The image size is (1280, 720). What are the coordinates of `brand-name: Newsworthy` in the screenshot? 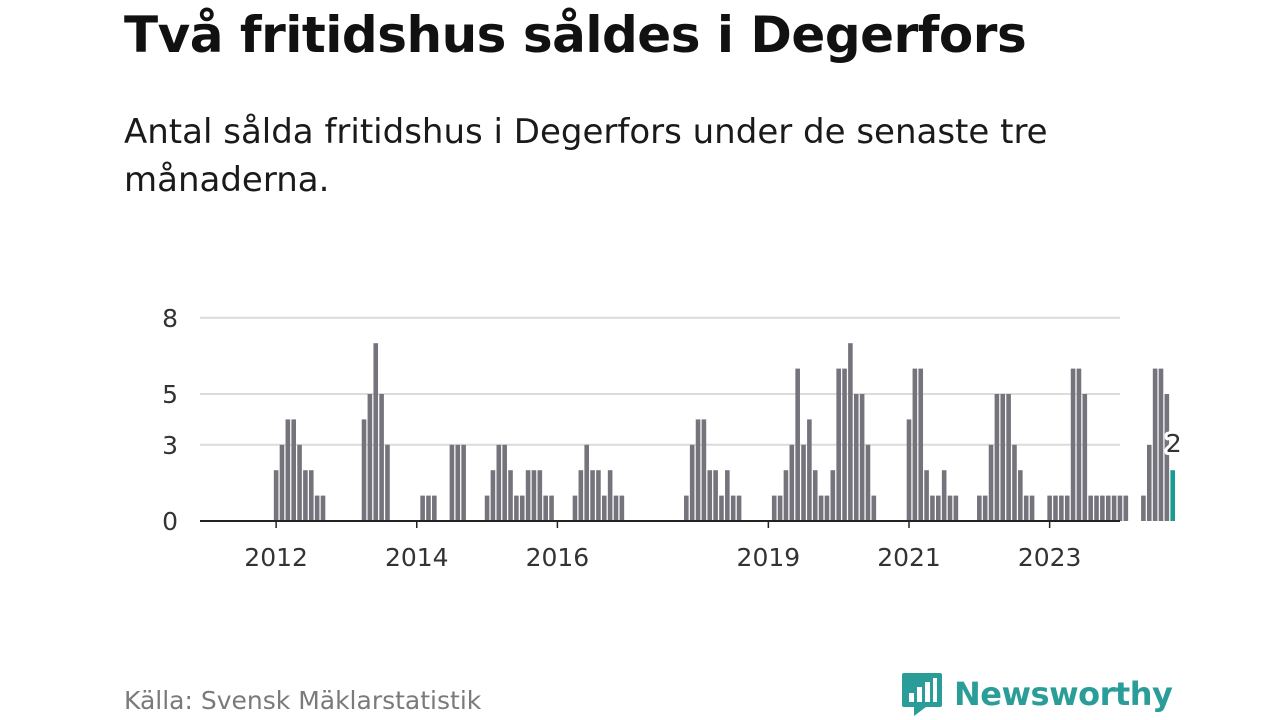 It's located at (1063, 694).